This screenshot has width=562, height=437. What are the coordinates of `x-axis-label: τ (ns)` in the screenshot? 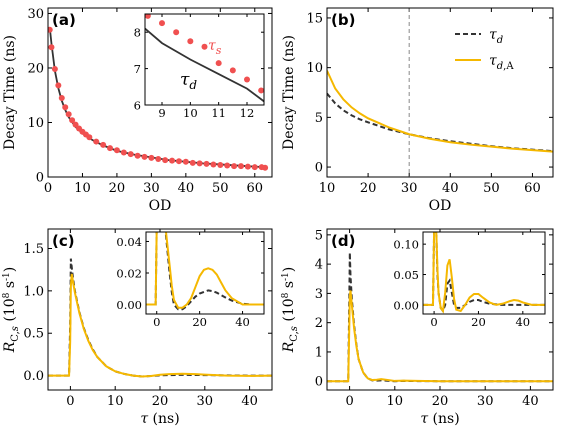 It's located at (159, 419).